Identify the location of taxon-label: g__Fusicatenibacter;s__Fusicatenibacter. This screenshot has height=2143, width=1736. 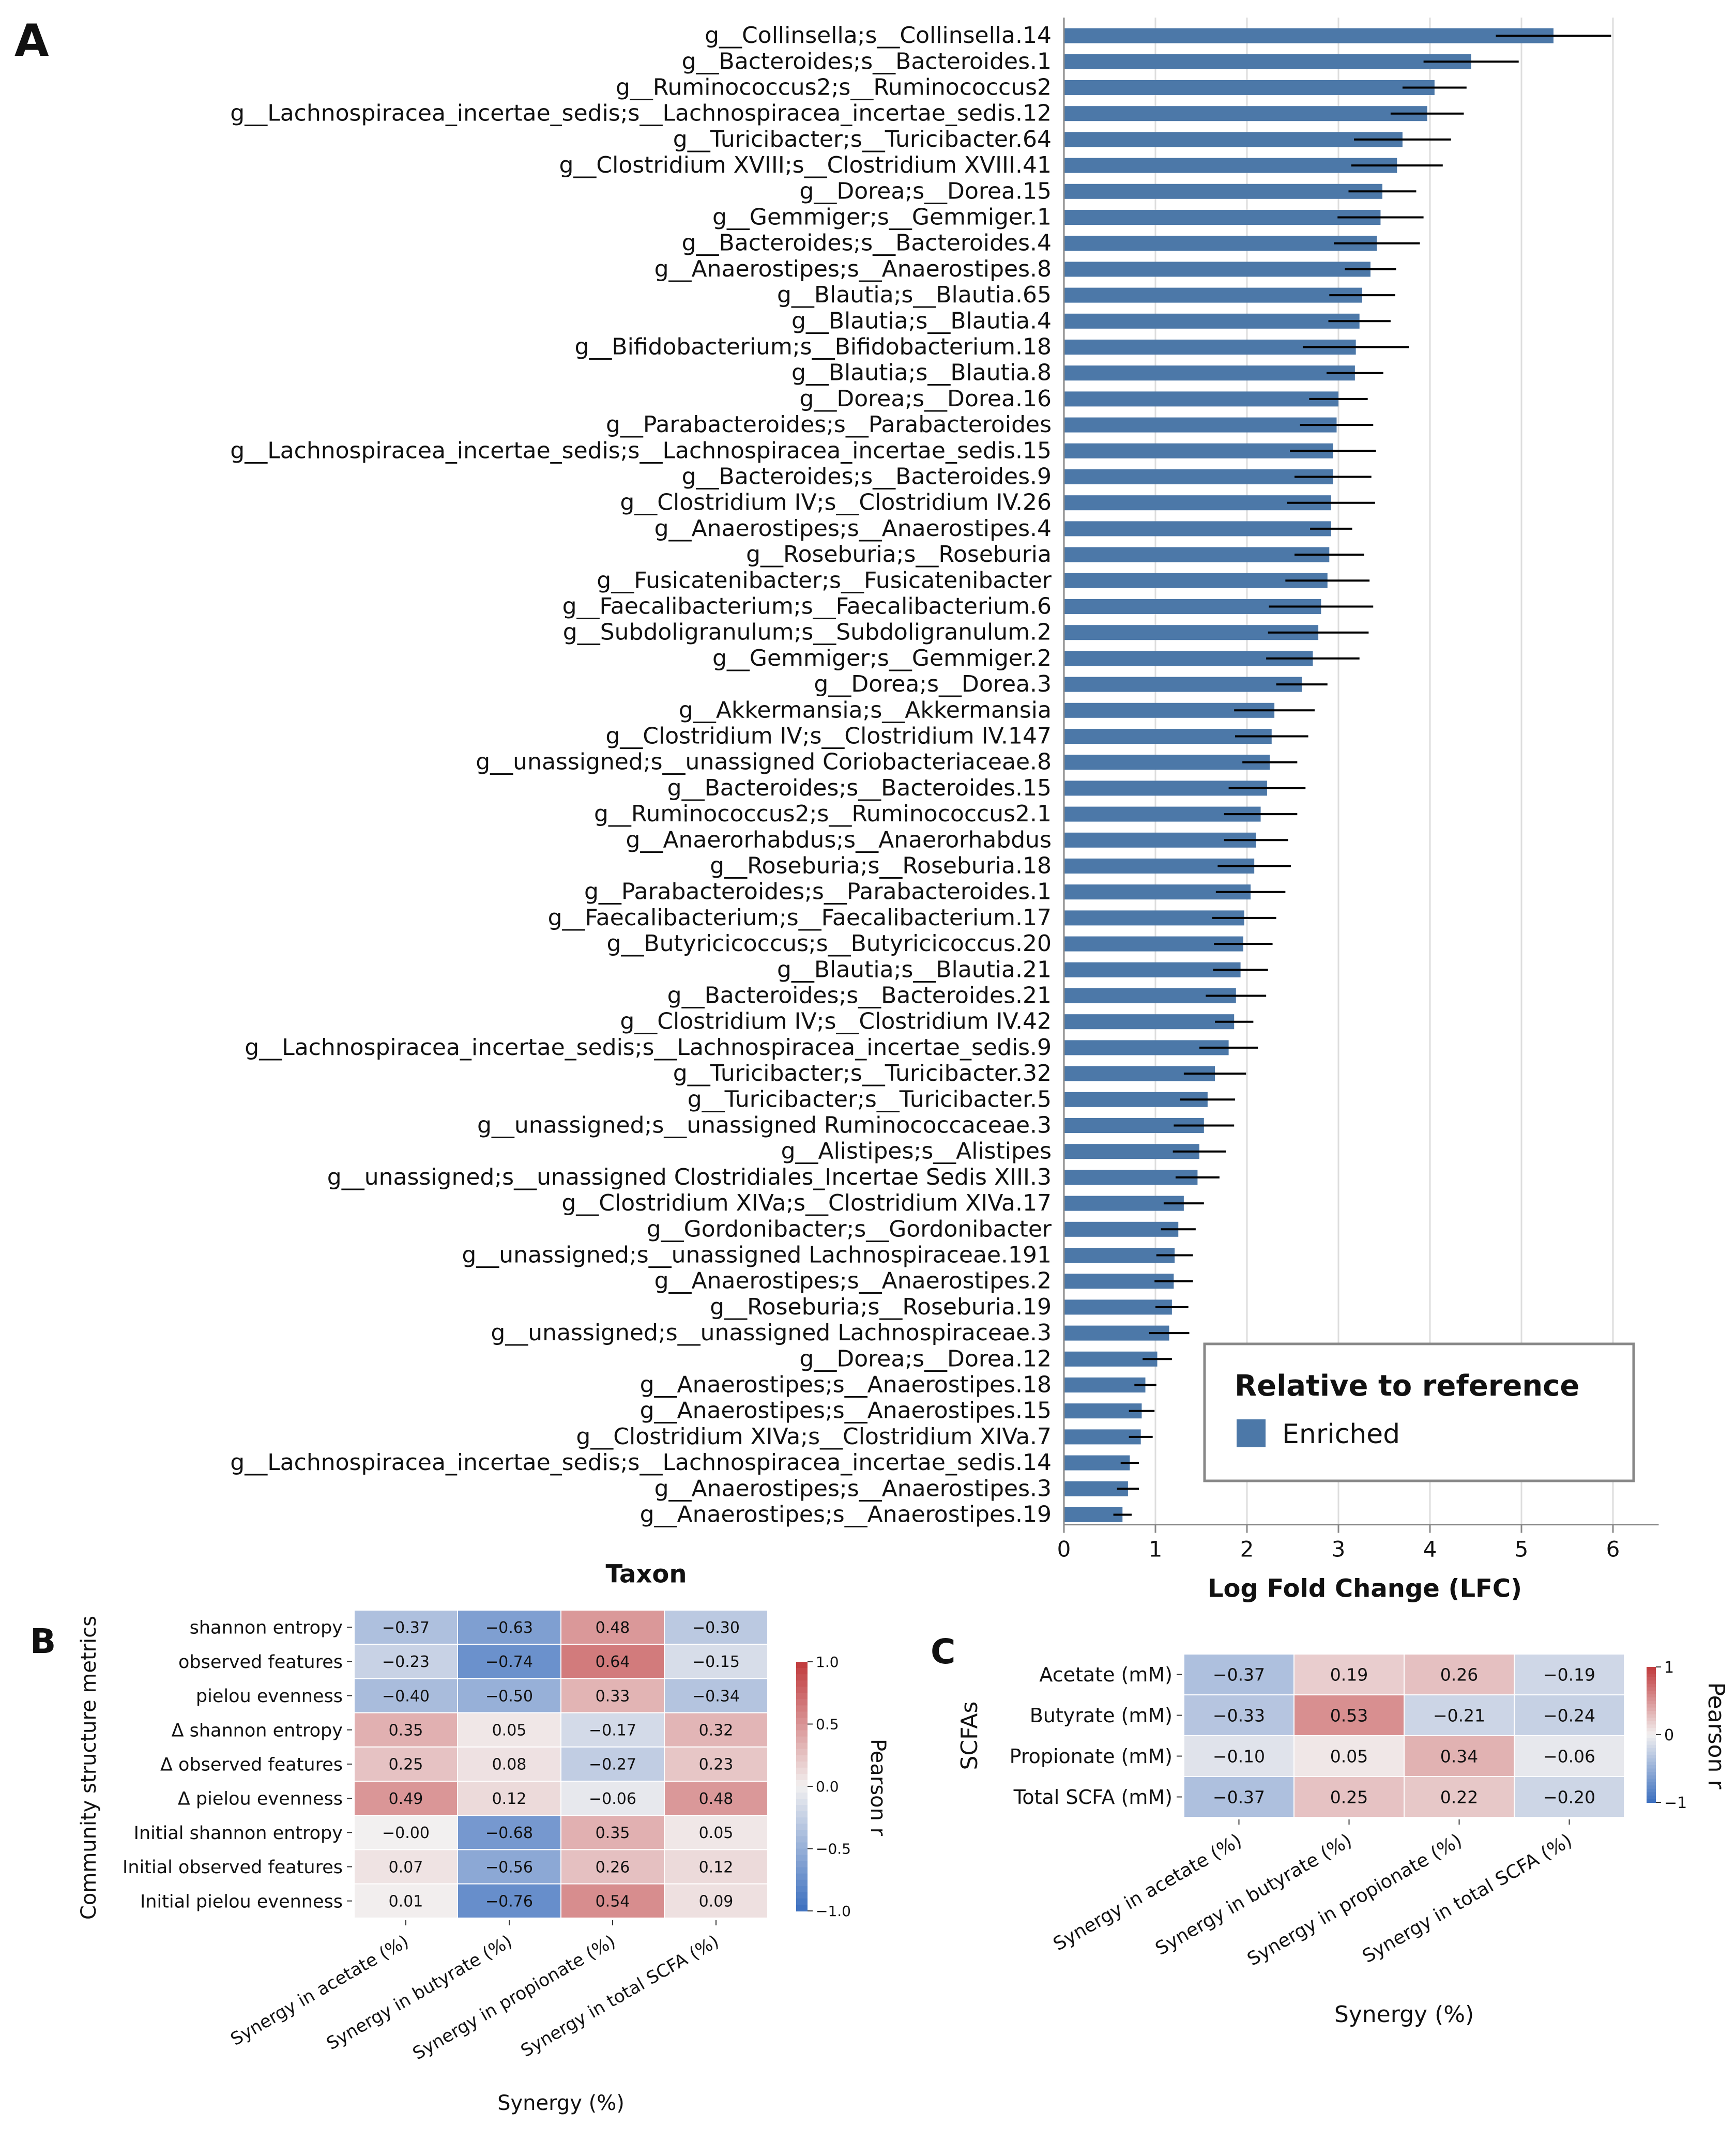
(825, 580).